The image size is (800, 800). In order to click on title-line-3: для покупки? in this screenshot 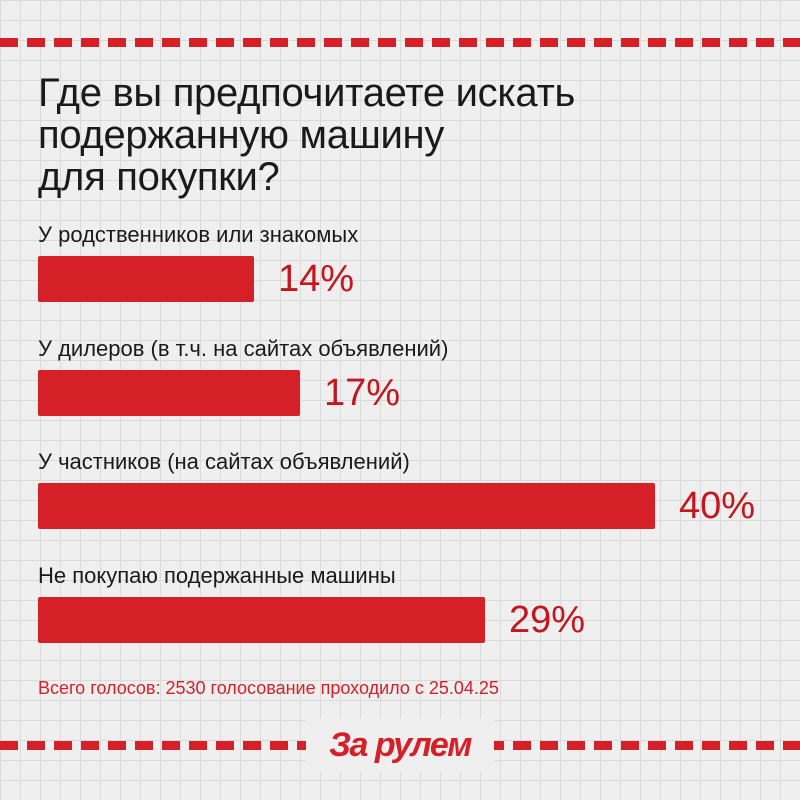, I will do `click(159, 177)`.